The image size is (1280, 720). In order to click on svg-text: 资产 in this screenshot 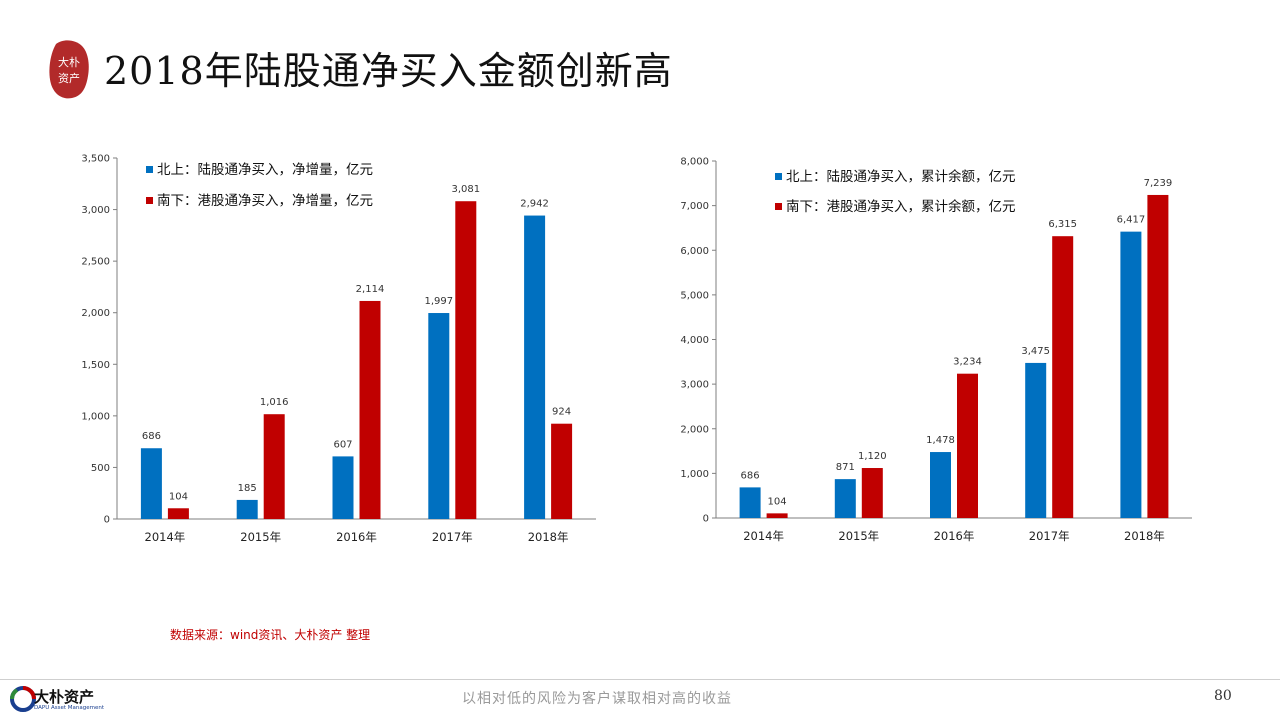, I will do `click(69, 78)`.